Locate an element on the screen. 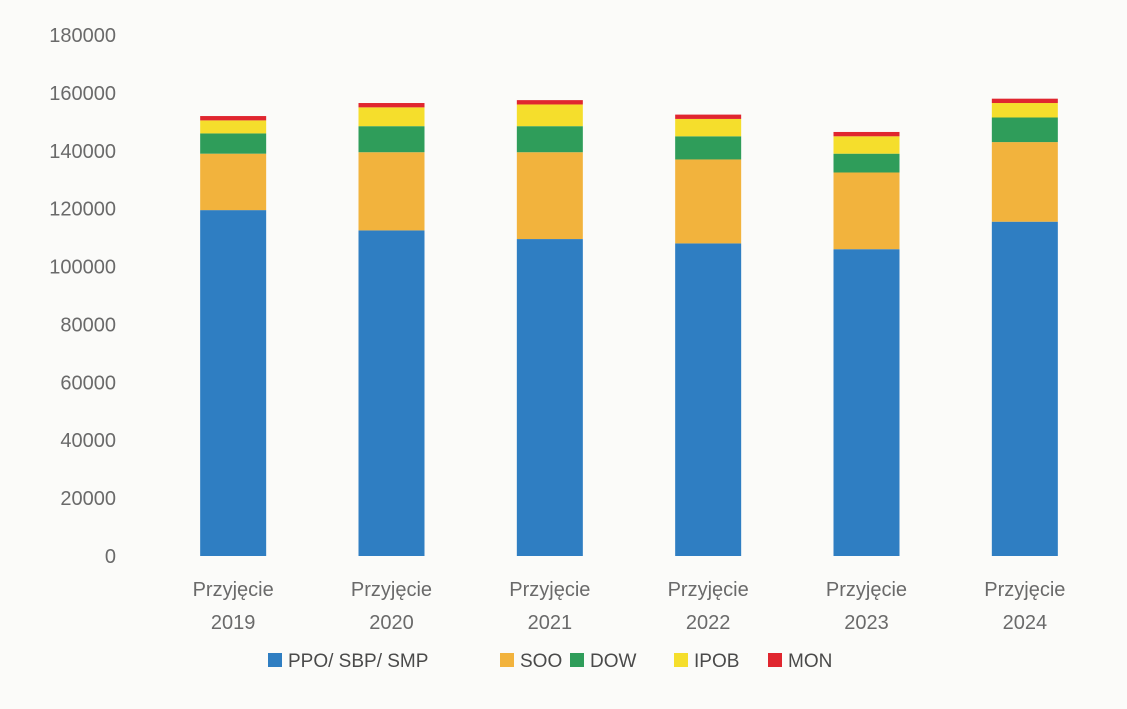  legend-label: PPO/ SBP/ SMP is located at coordinates (358, 661).